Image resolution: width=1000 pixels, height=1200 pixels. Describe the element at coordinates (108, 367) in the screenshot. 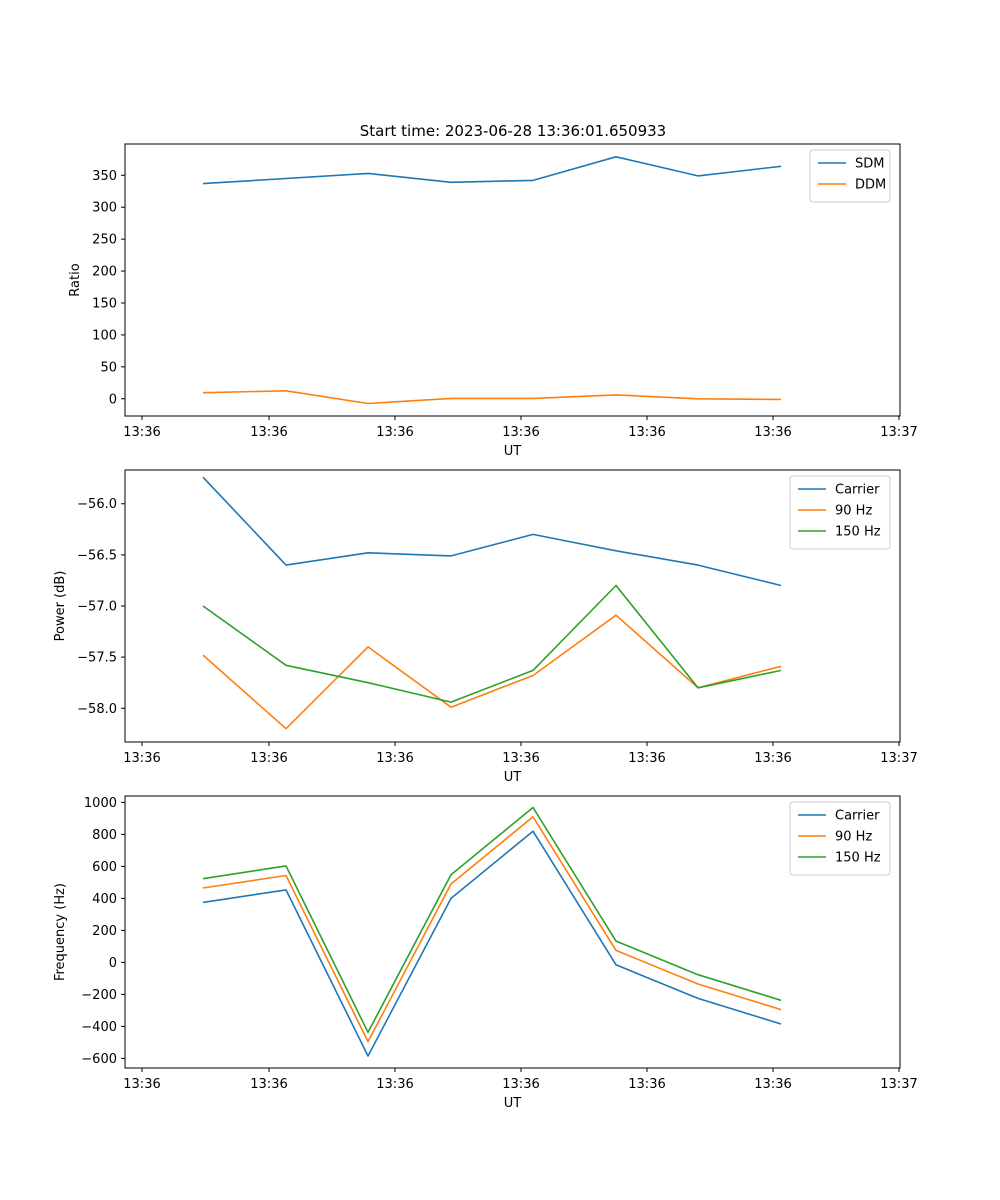

I see `y-tick-label: 50` at that location.